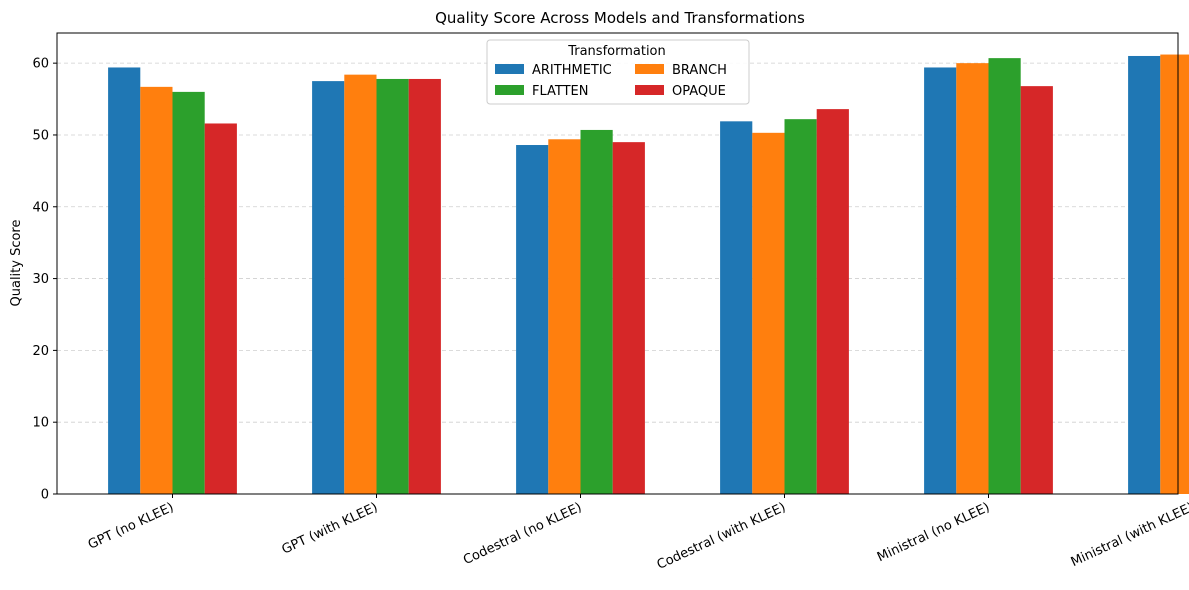 This screenshot has width=1189, height=590. I want to click on y-tick-label: 30, so click(40, 279).